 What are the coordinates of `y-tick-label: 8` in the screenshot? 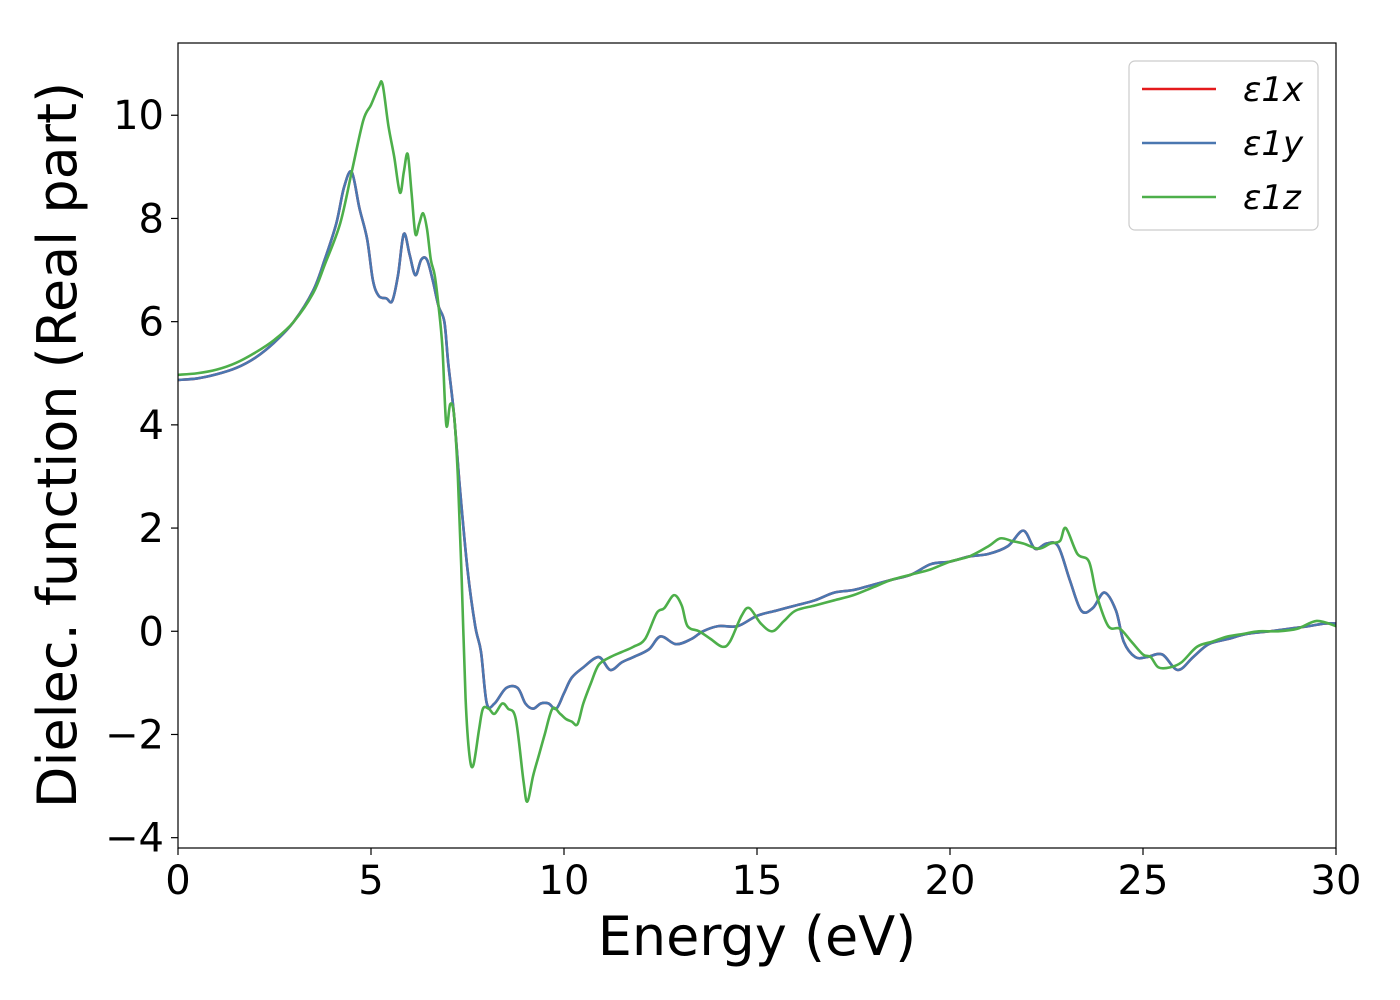 It's located at (151, 219).